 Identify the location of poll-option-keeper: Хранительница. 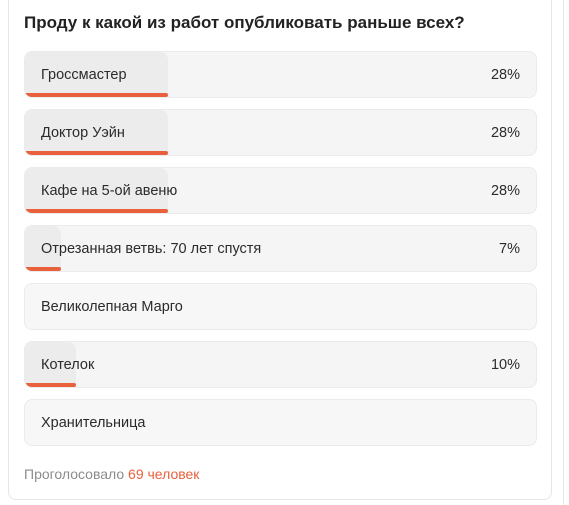
(280, 422).